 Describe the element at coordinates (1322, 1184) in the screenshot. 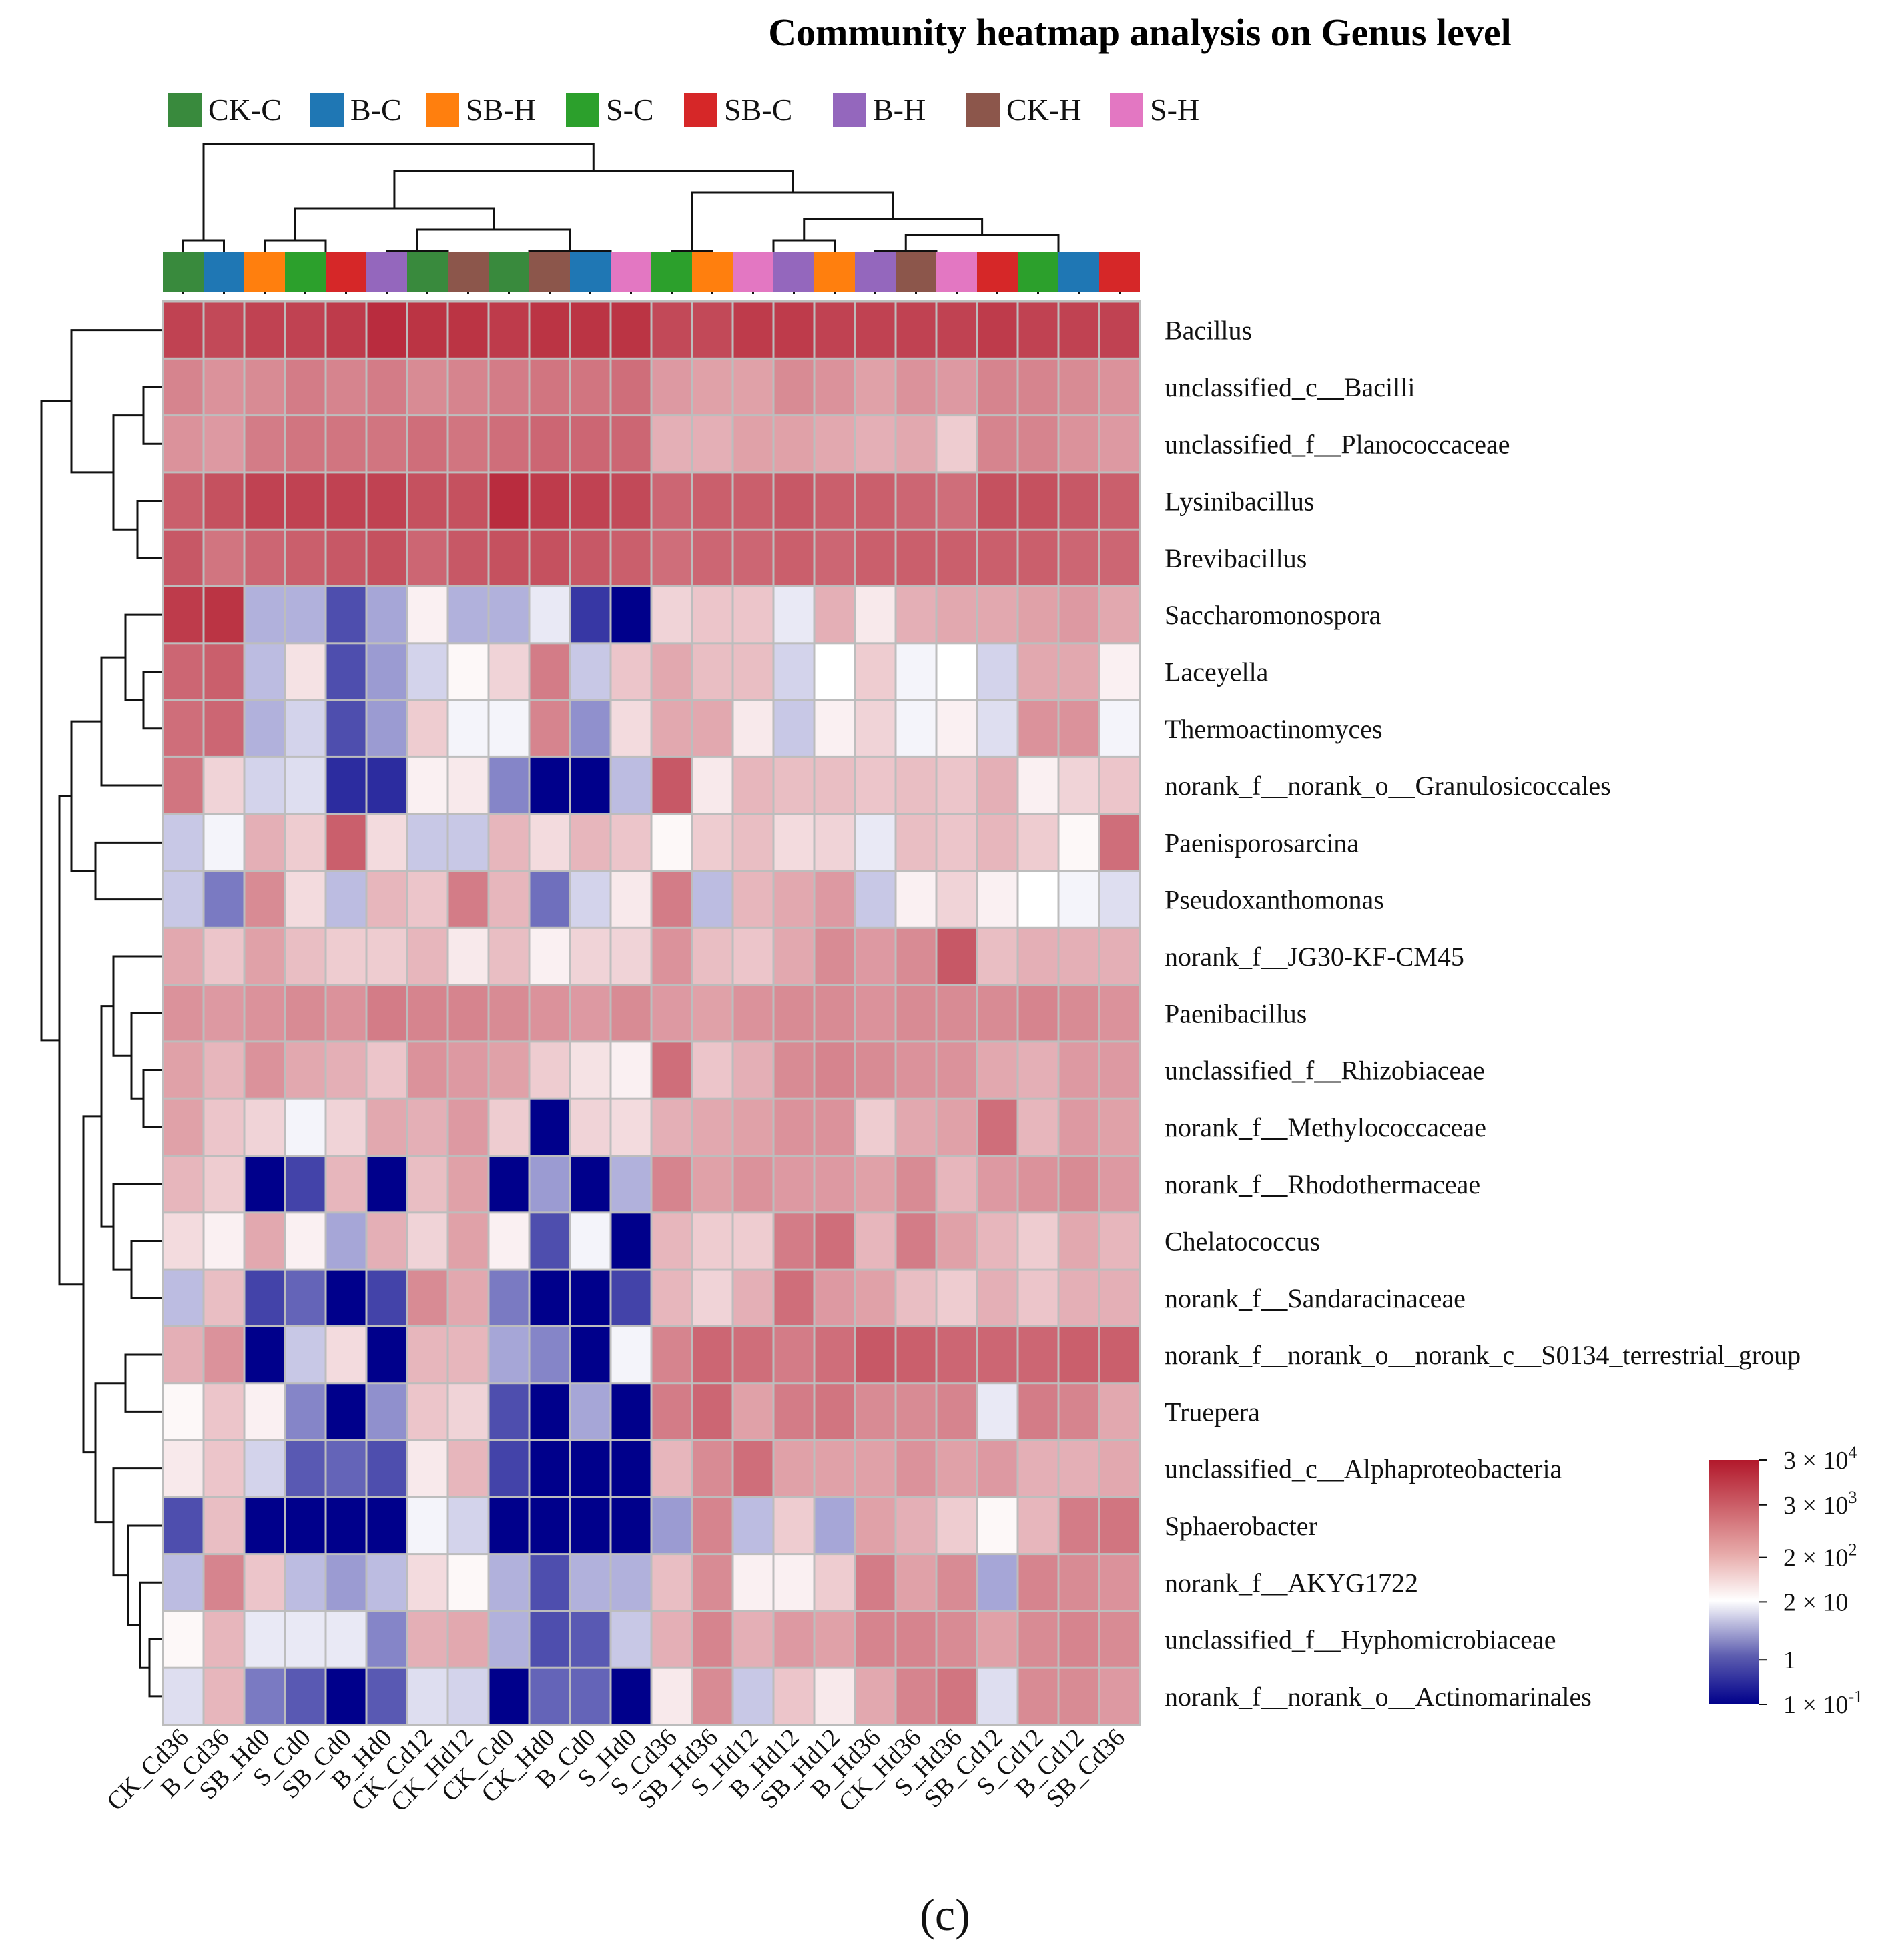

I see `taxon-label: norank_f__Rhodothermaceae` at that location.